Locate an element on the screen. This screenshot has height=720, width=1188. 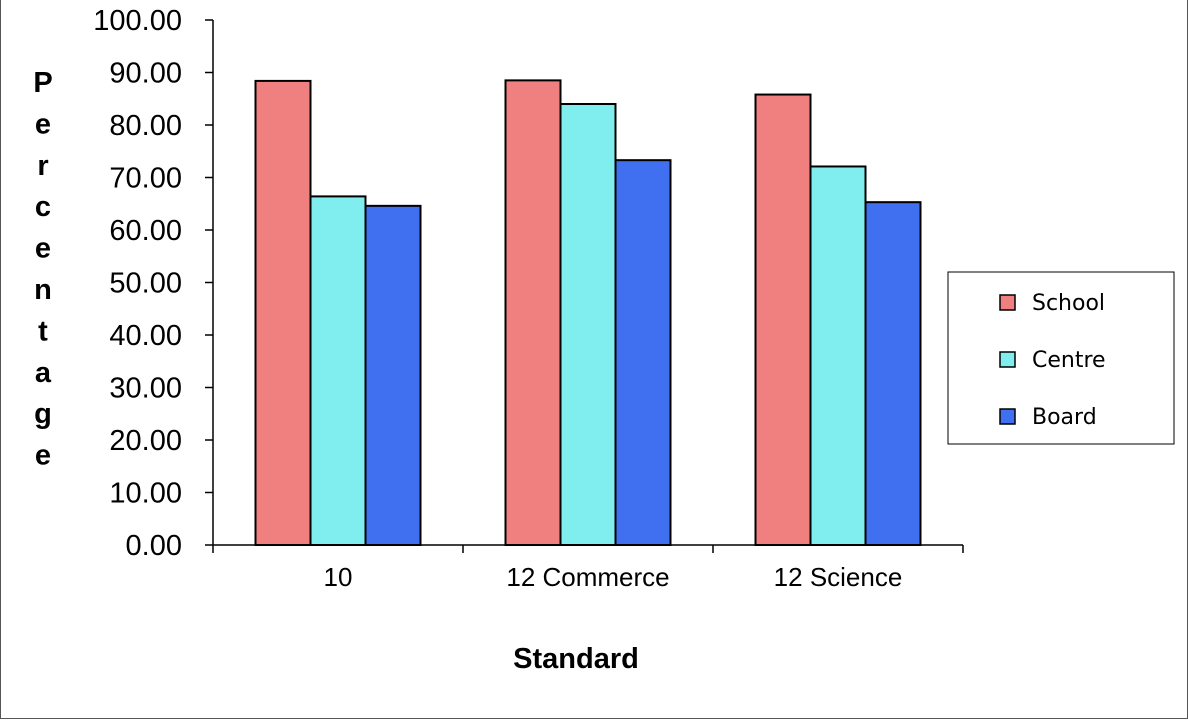
y-tick-label: 60.00 is located at coordinates (145, 231).